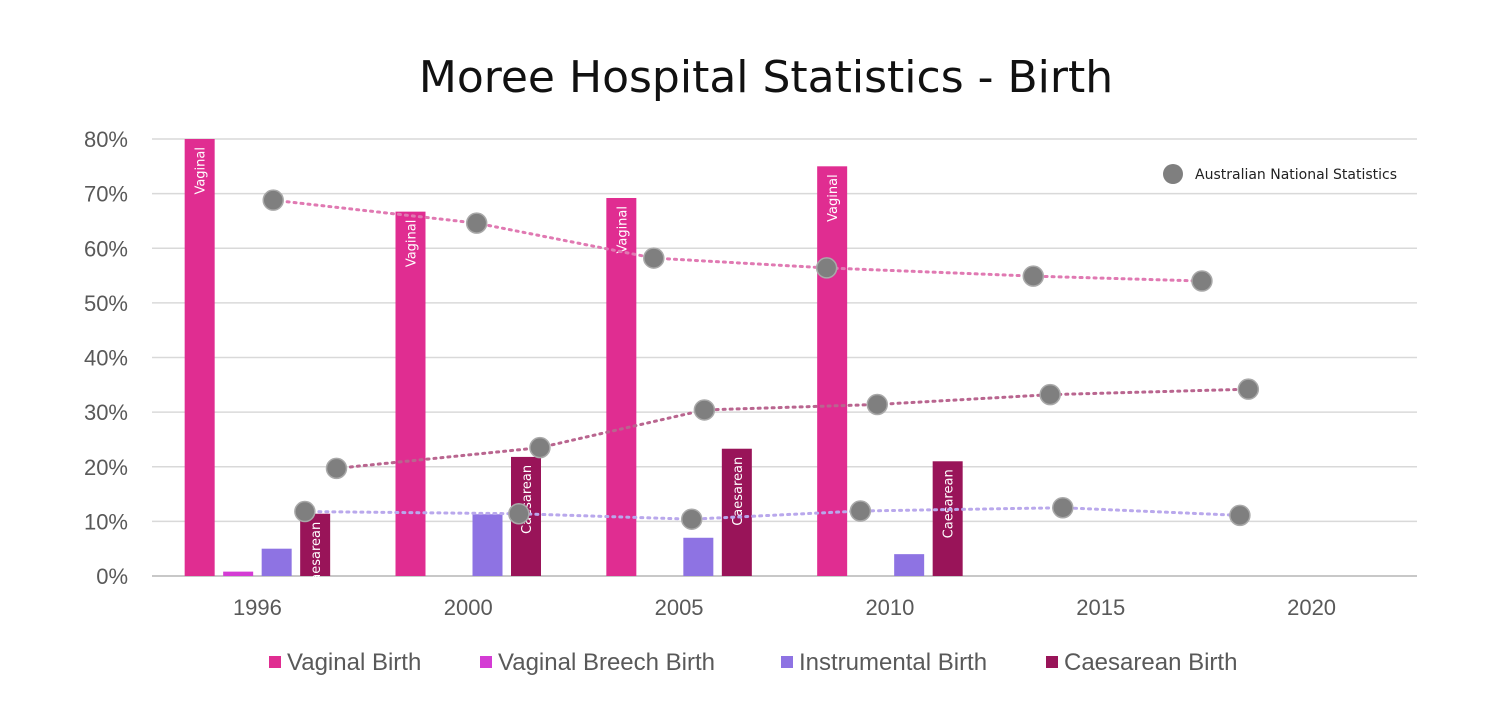 The height and width of the screenshot is (708, 1500). Describe the element at coordinates (257, 607) in the screenshot. I see `x-tick-label: 1996` at that location.